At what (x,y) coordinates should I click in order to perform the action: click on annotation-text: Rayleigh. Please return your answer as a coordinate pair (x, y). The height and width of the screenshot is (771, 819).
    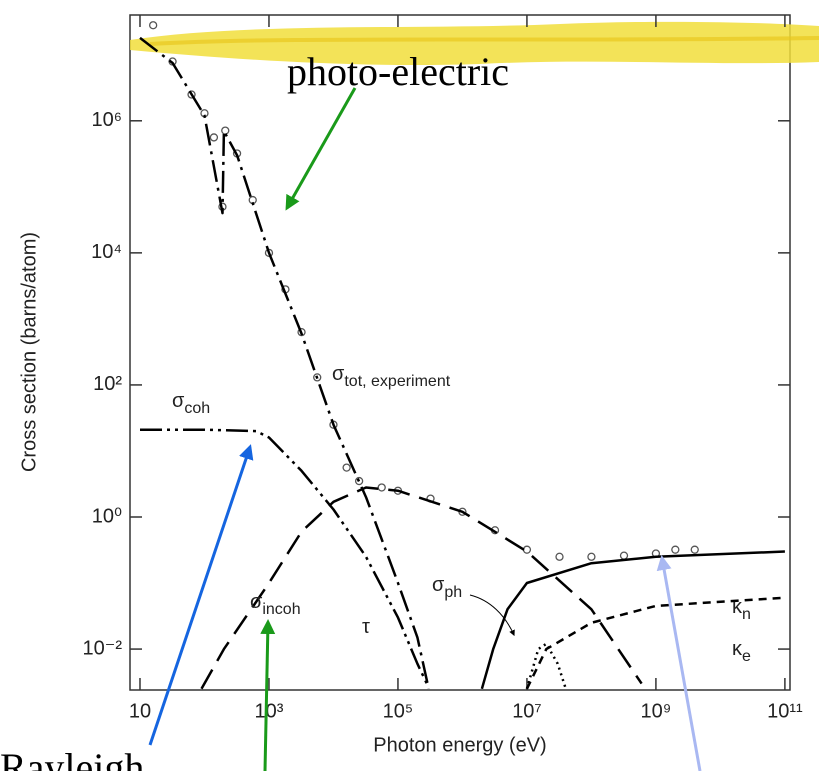
    Looking at the image, I should click on (72, 758).